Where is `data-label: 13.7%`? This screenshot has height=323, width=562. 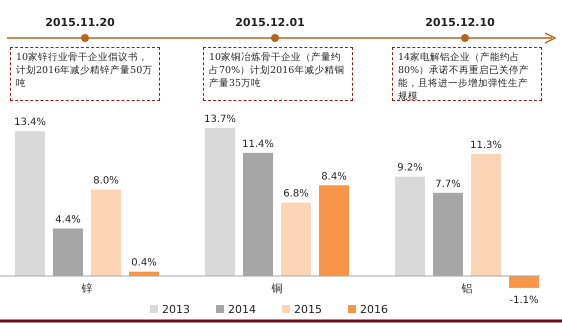
data-label: 13.7% is located at coordinates (220, 119).